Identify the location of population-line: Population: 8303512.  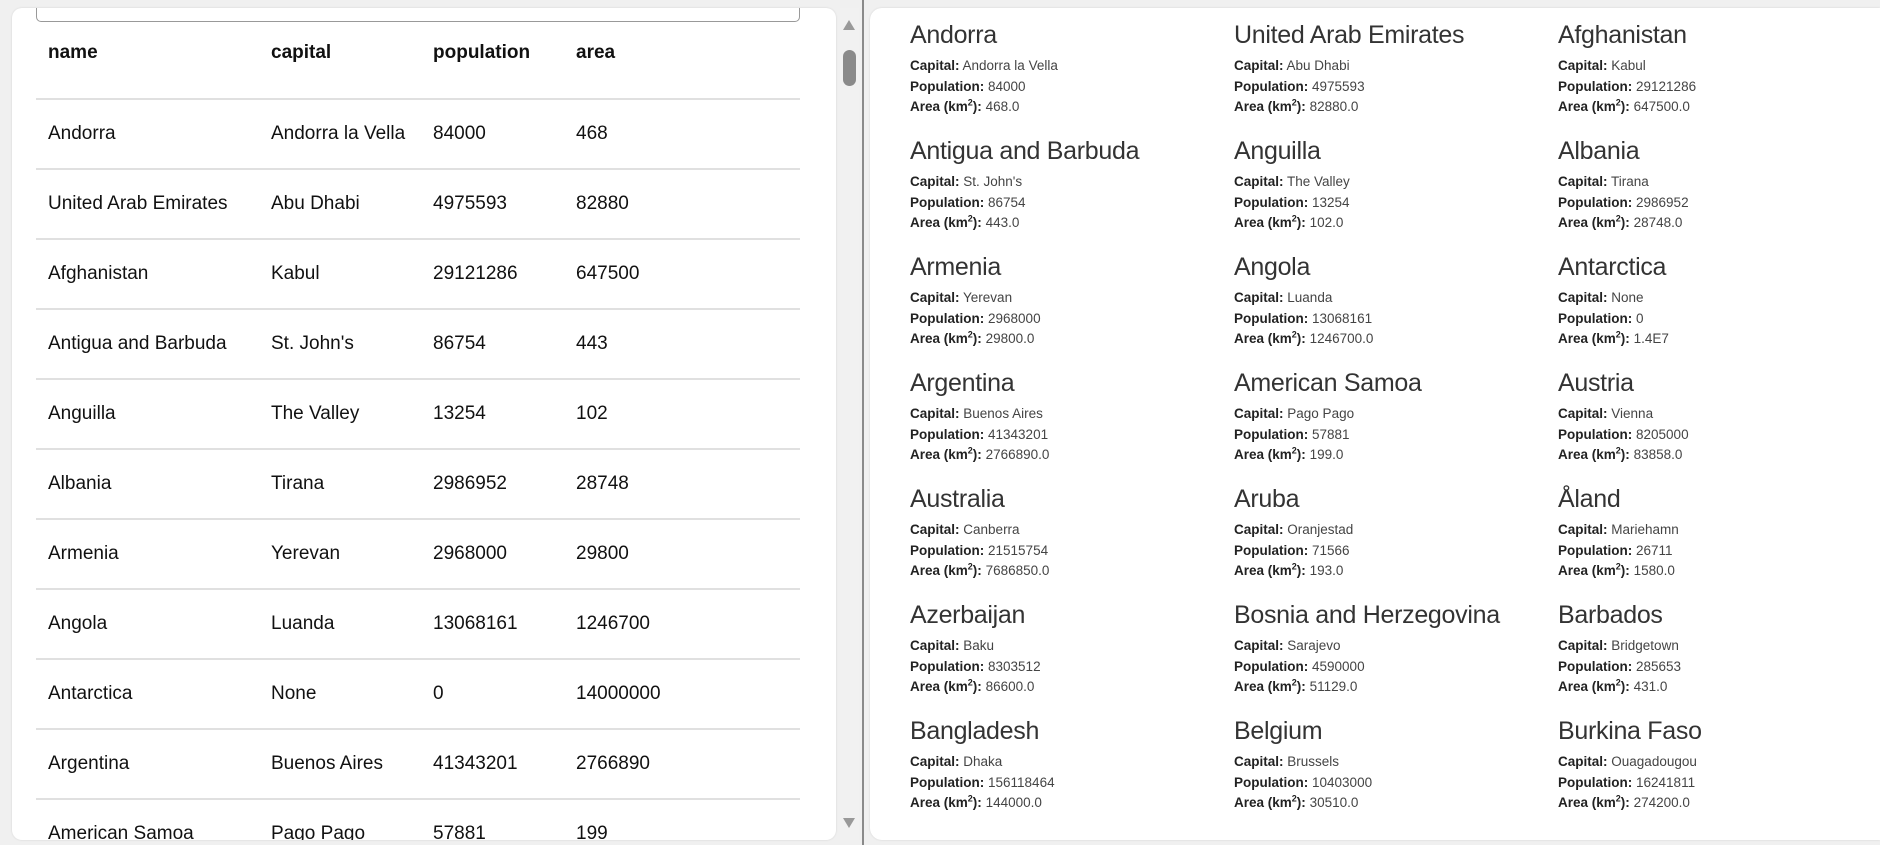
(1070, 667).